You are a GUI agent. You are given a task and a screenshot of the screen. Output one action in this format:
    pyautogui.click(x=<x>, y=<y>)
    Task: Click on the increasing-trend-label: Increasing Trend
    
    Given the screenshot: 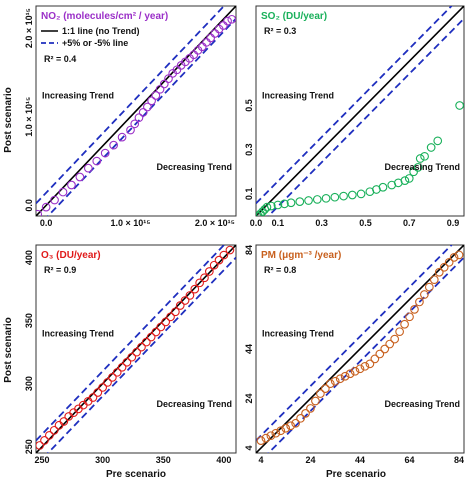 What is the action you would take?
    pyautogui.click(x=78, y=334)
    